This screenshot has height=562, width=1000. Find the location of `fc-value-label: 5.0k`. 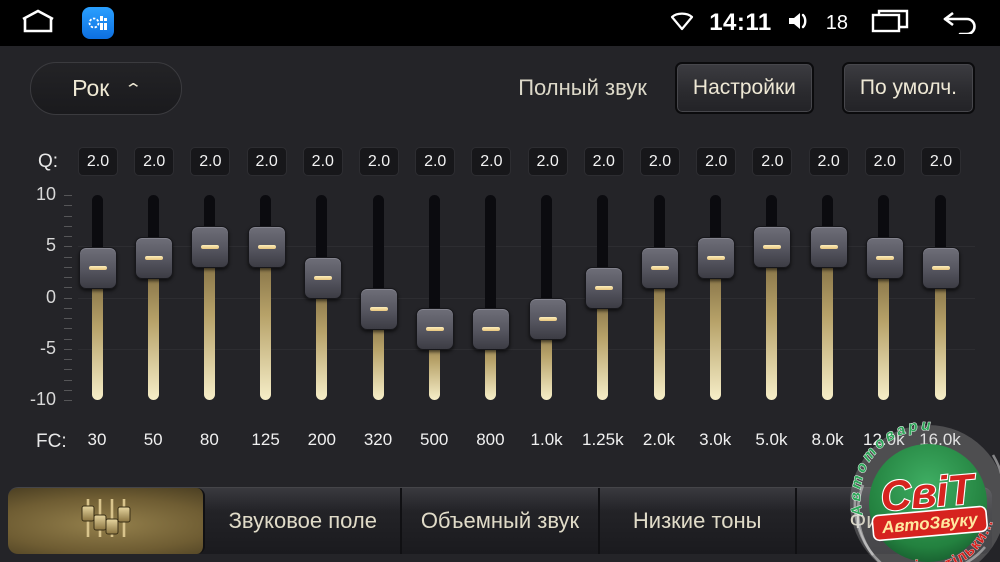

fc-value-label: 5.0k is located at coordinates (771, 439).